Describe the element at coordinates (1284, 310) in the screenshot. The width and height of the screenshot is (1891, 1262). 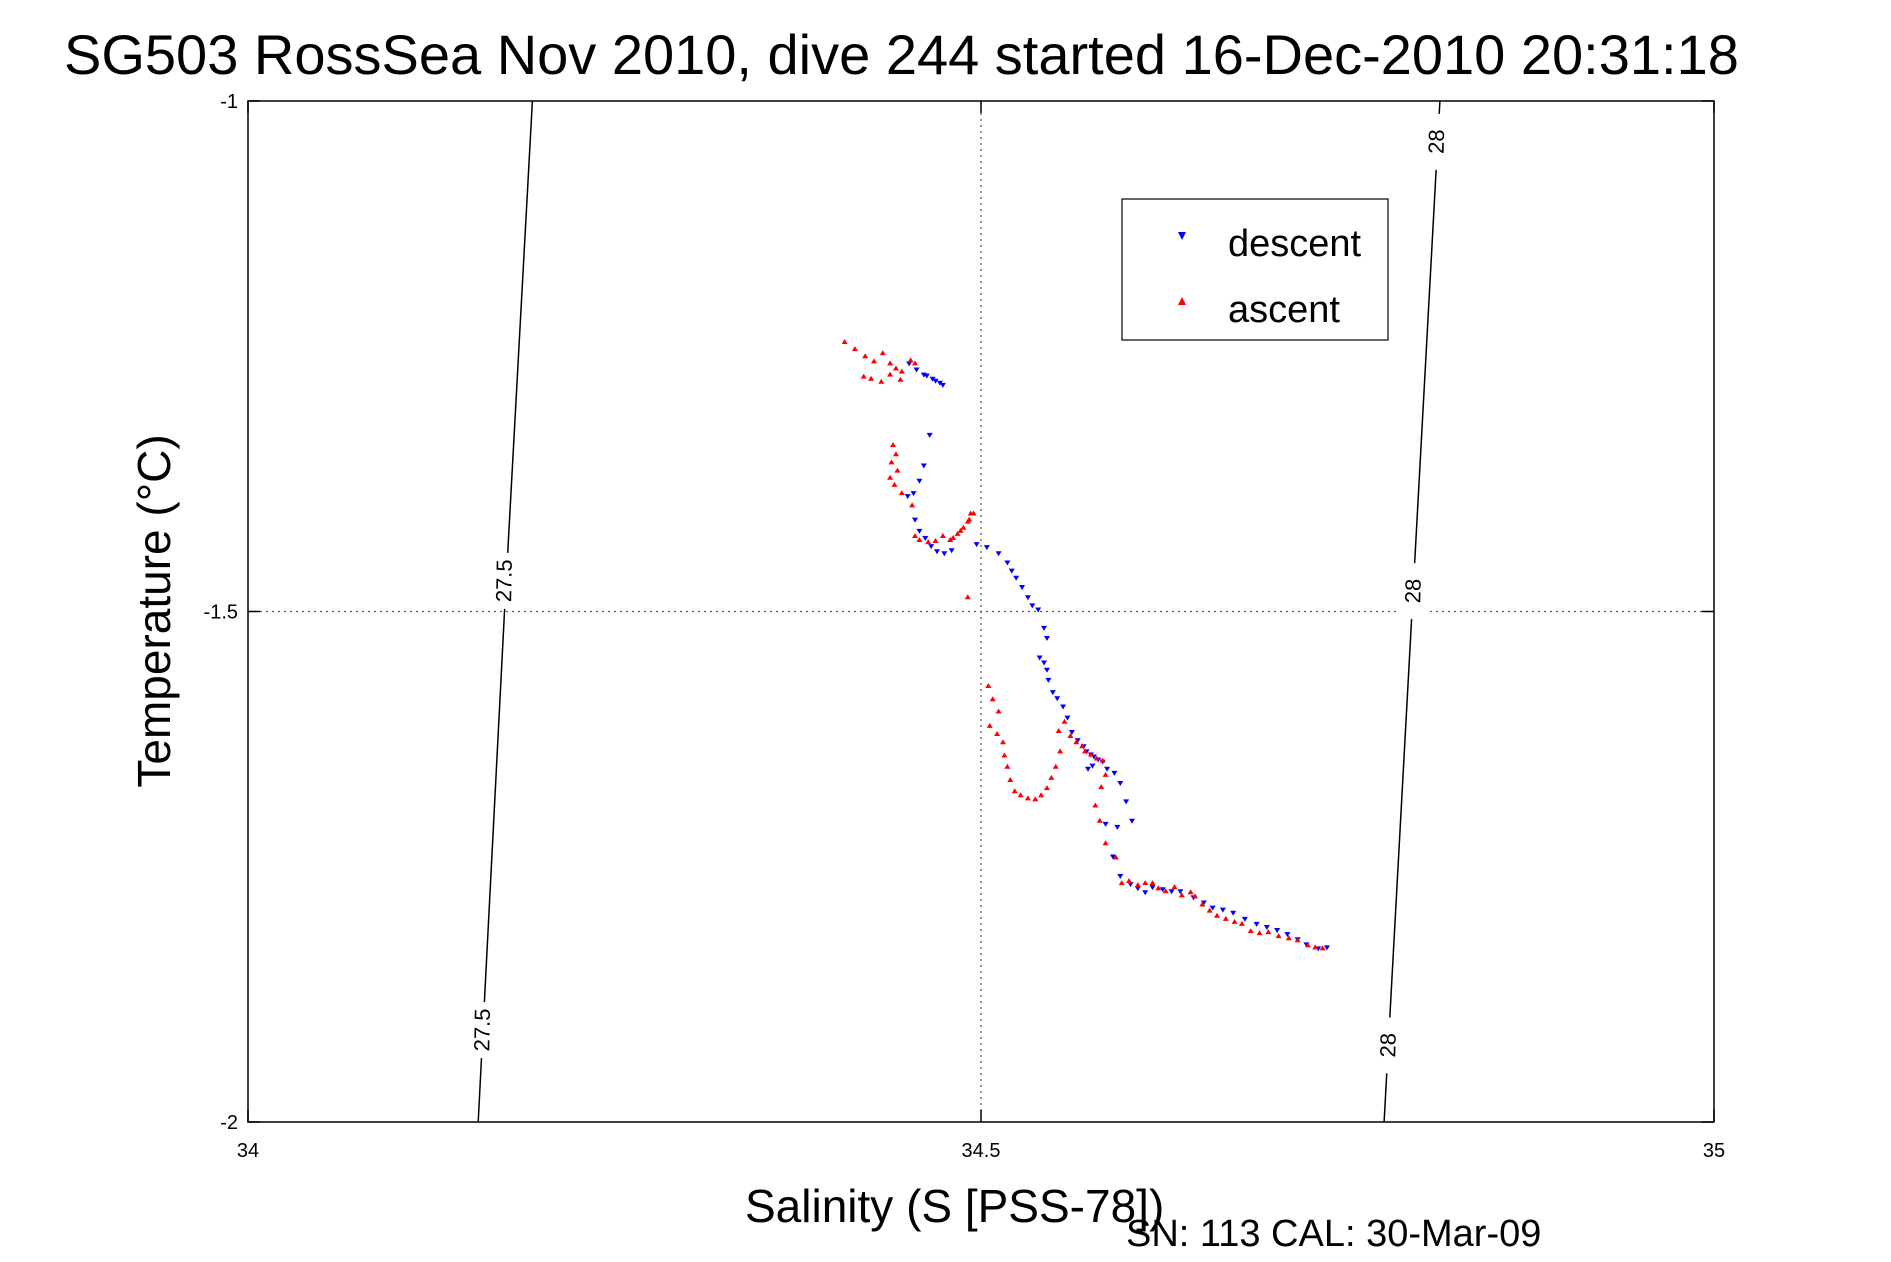
I see `legend-label-ascent: ascent` at that location.